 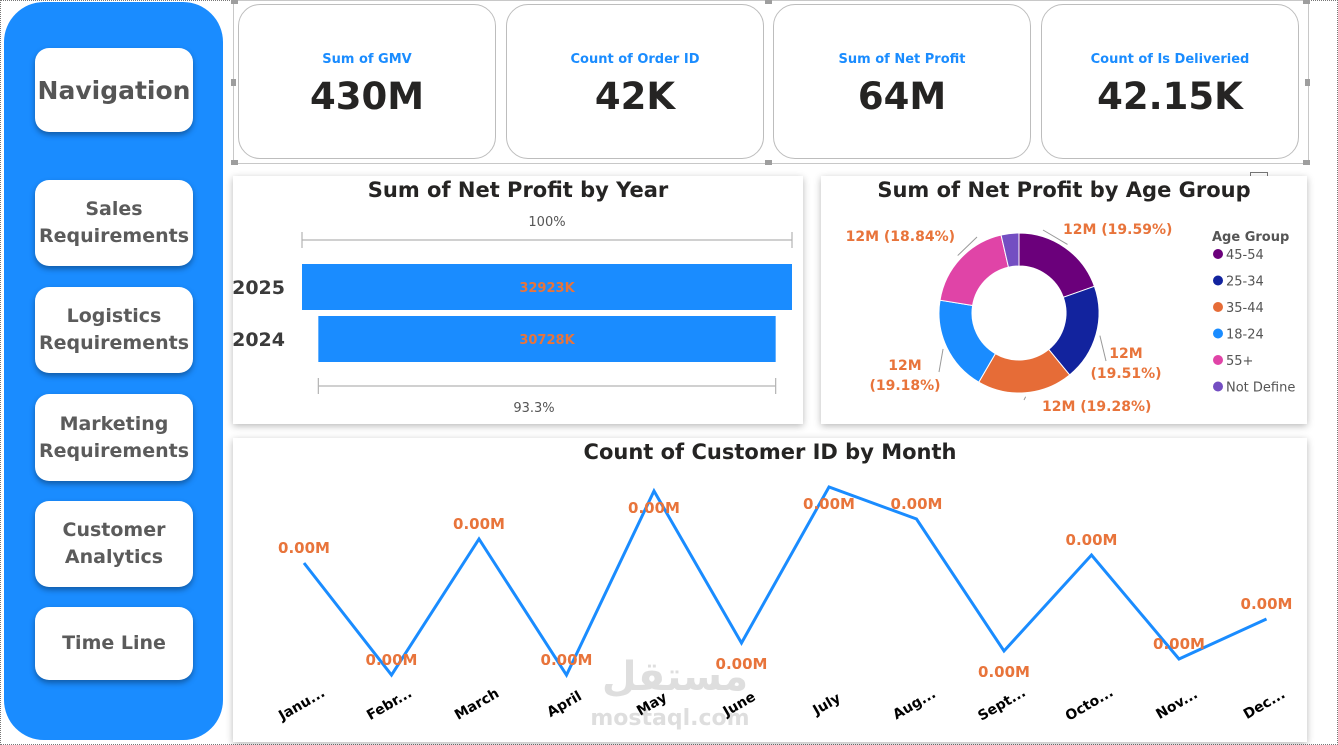 What do you see at coordinates (974, 270) in the screenshot?
I see `donut-slice-55+` at bounding box center [974, 270].